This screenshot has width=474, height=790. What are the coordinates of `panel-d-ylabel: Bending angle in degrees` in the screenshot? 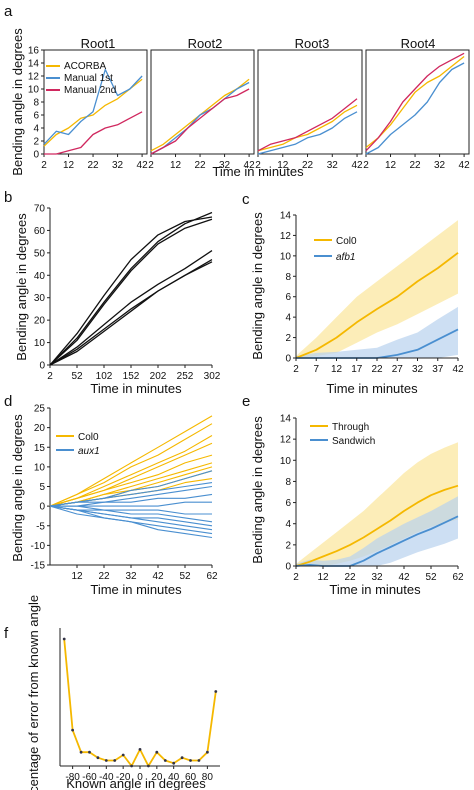 It's located at (17, 488).